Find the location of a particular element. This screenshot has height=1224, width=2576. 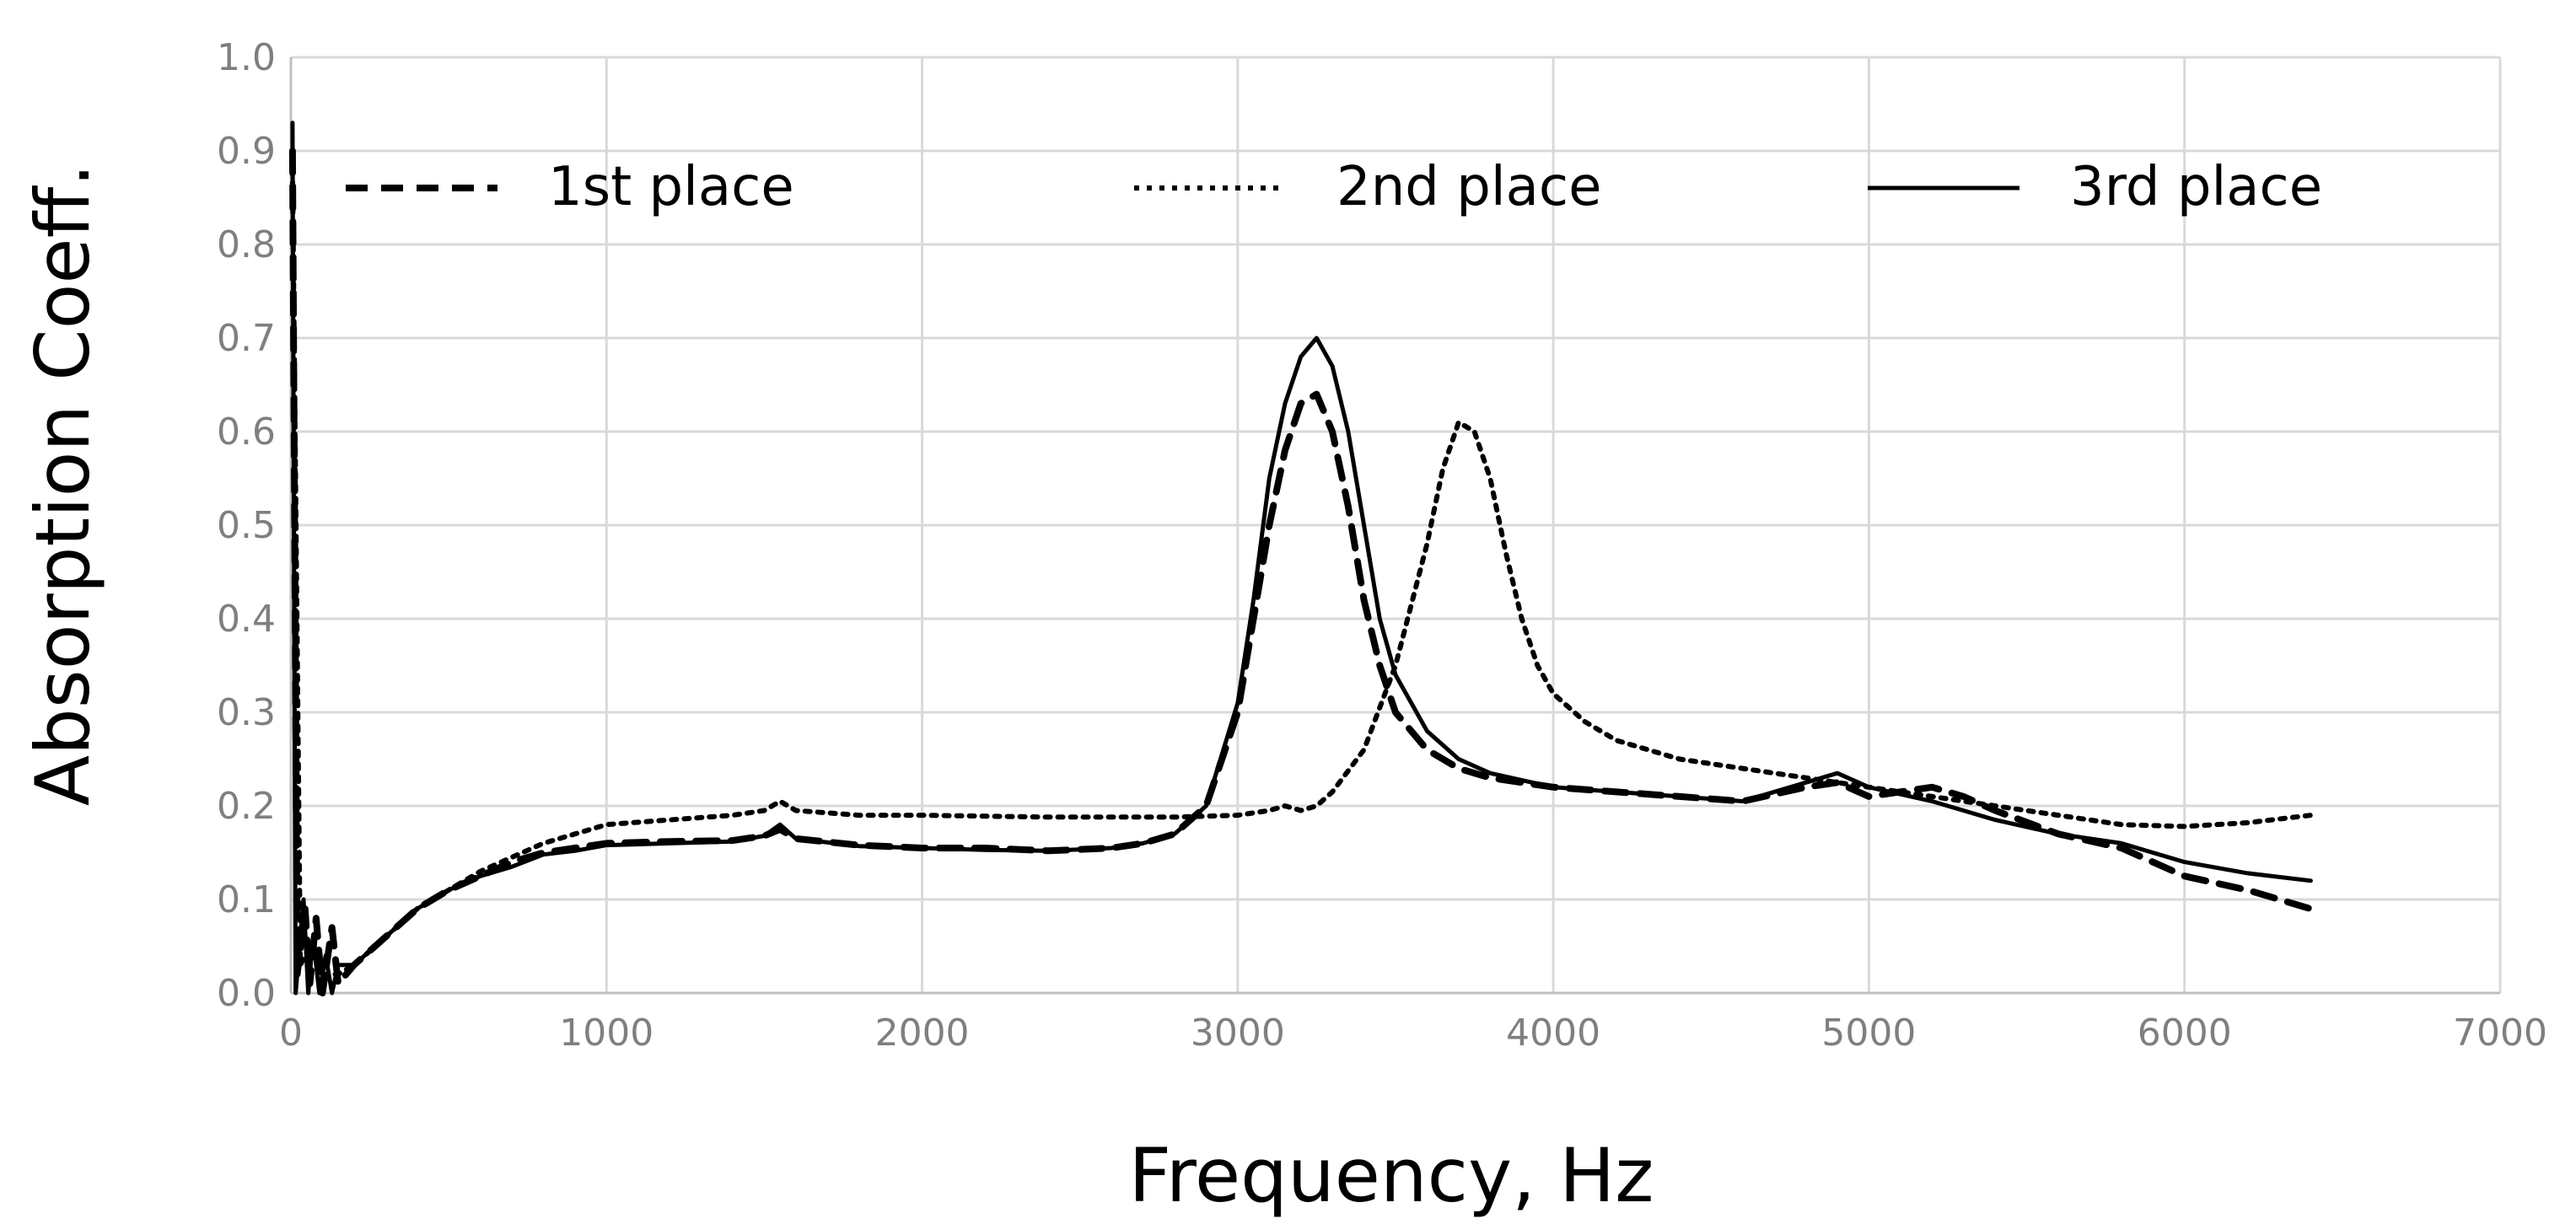

y-tick-label-5: 0.5 is located at coordinates (246, 525).